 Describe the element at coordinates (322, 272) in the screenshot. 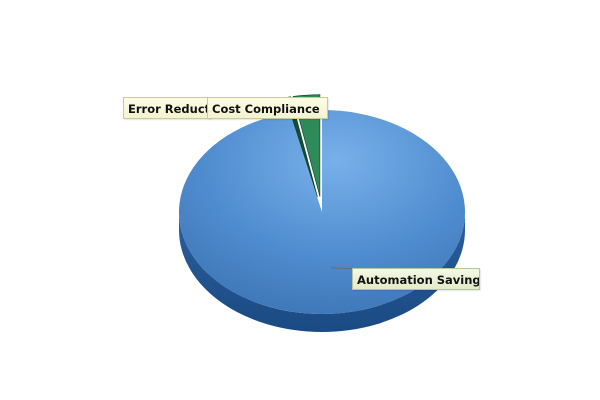

I see `side-automation-savings` at that location.